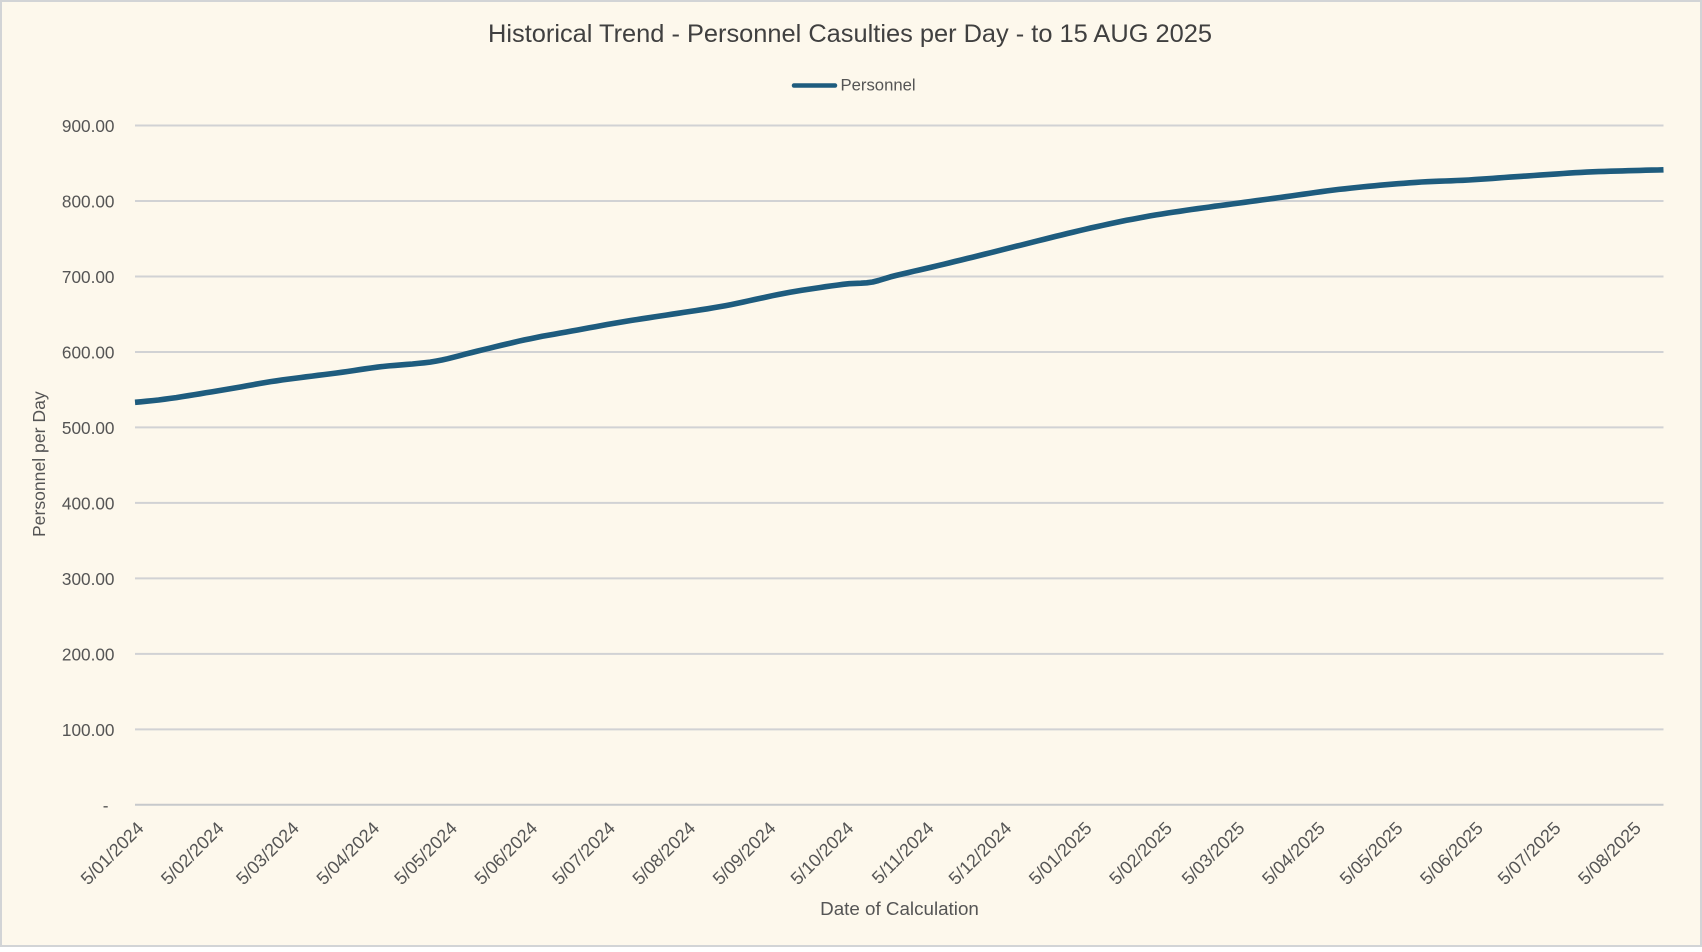  Describe the element at coordinates (878, 85) in the screenshot. I see `svg-text: Personnel` at that location.